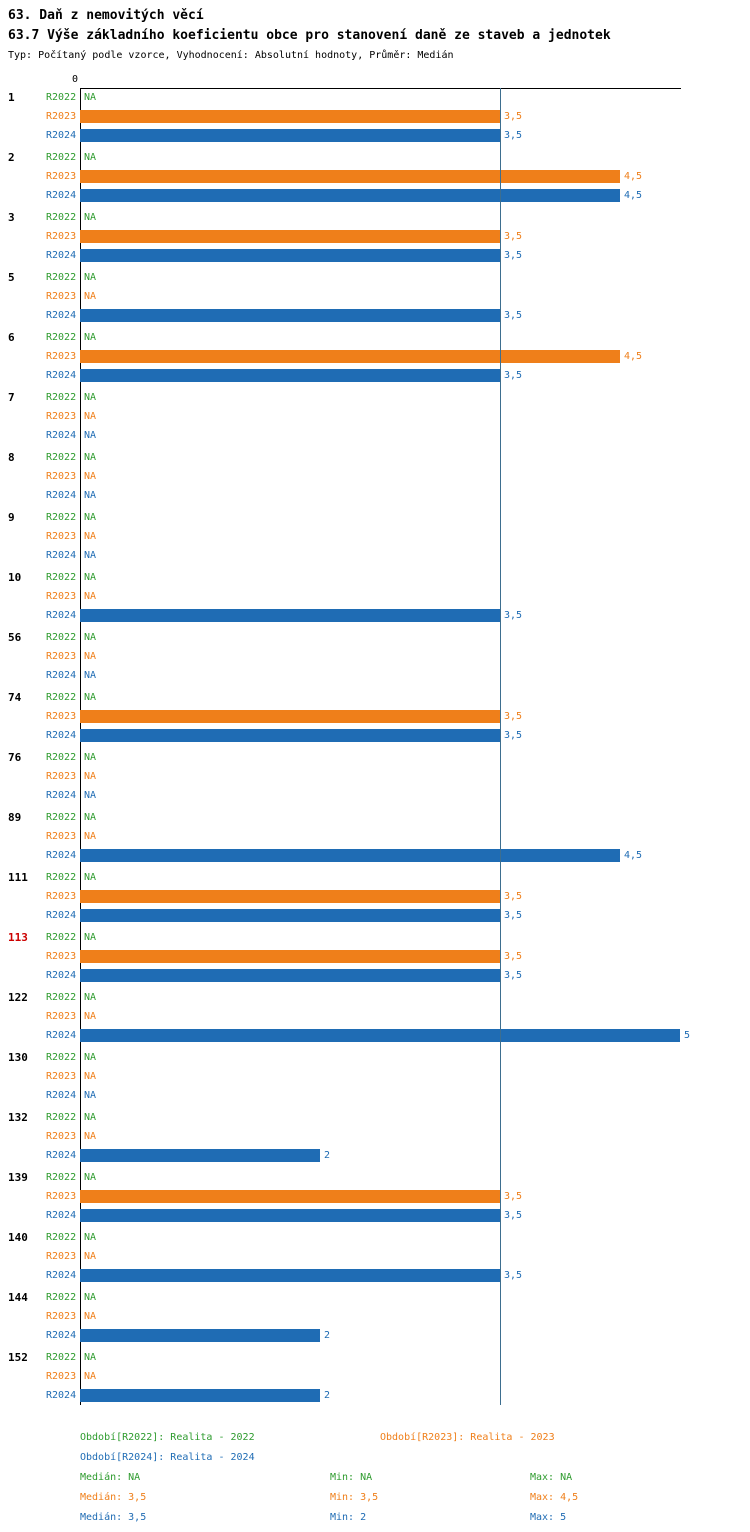  Describe the element at coordinates (18, 1177) in the screenshot. I see `group-label: 139` at that location.